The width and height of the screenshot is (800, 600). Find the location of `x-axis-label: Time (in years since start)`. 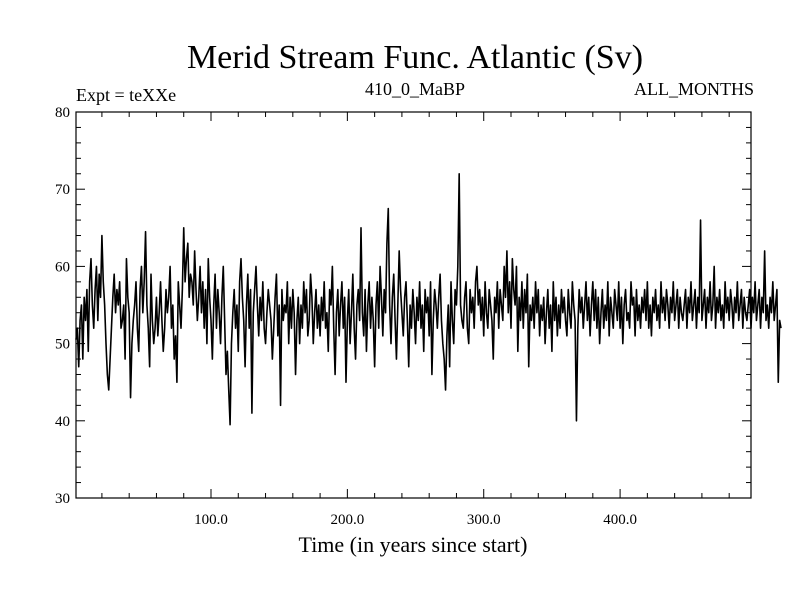

x-axis-label: Time (in years since start) is located at coordinates (413, 544).